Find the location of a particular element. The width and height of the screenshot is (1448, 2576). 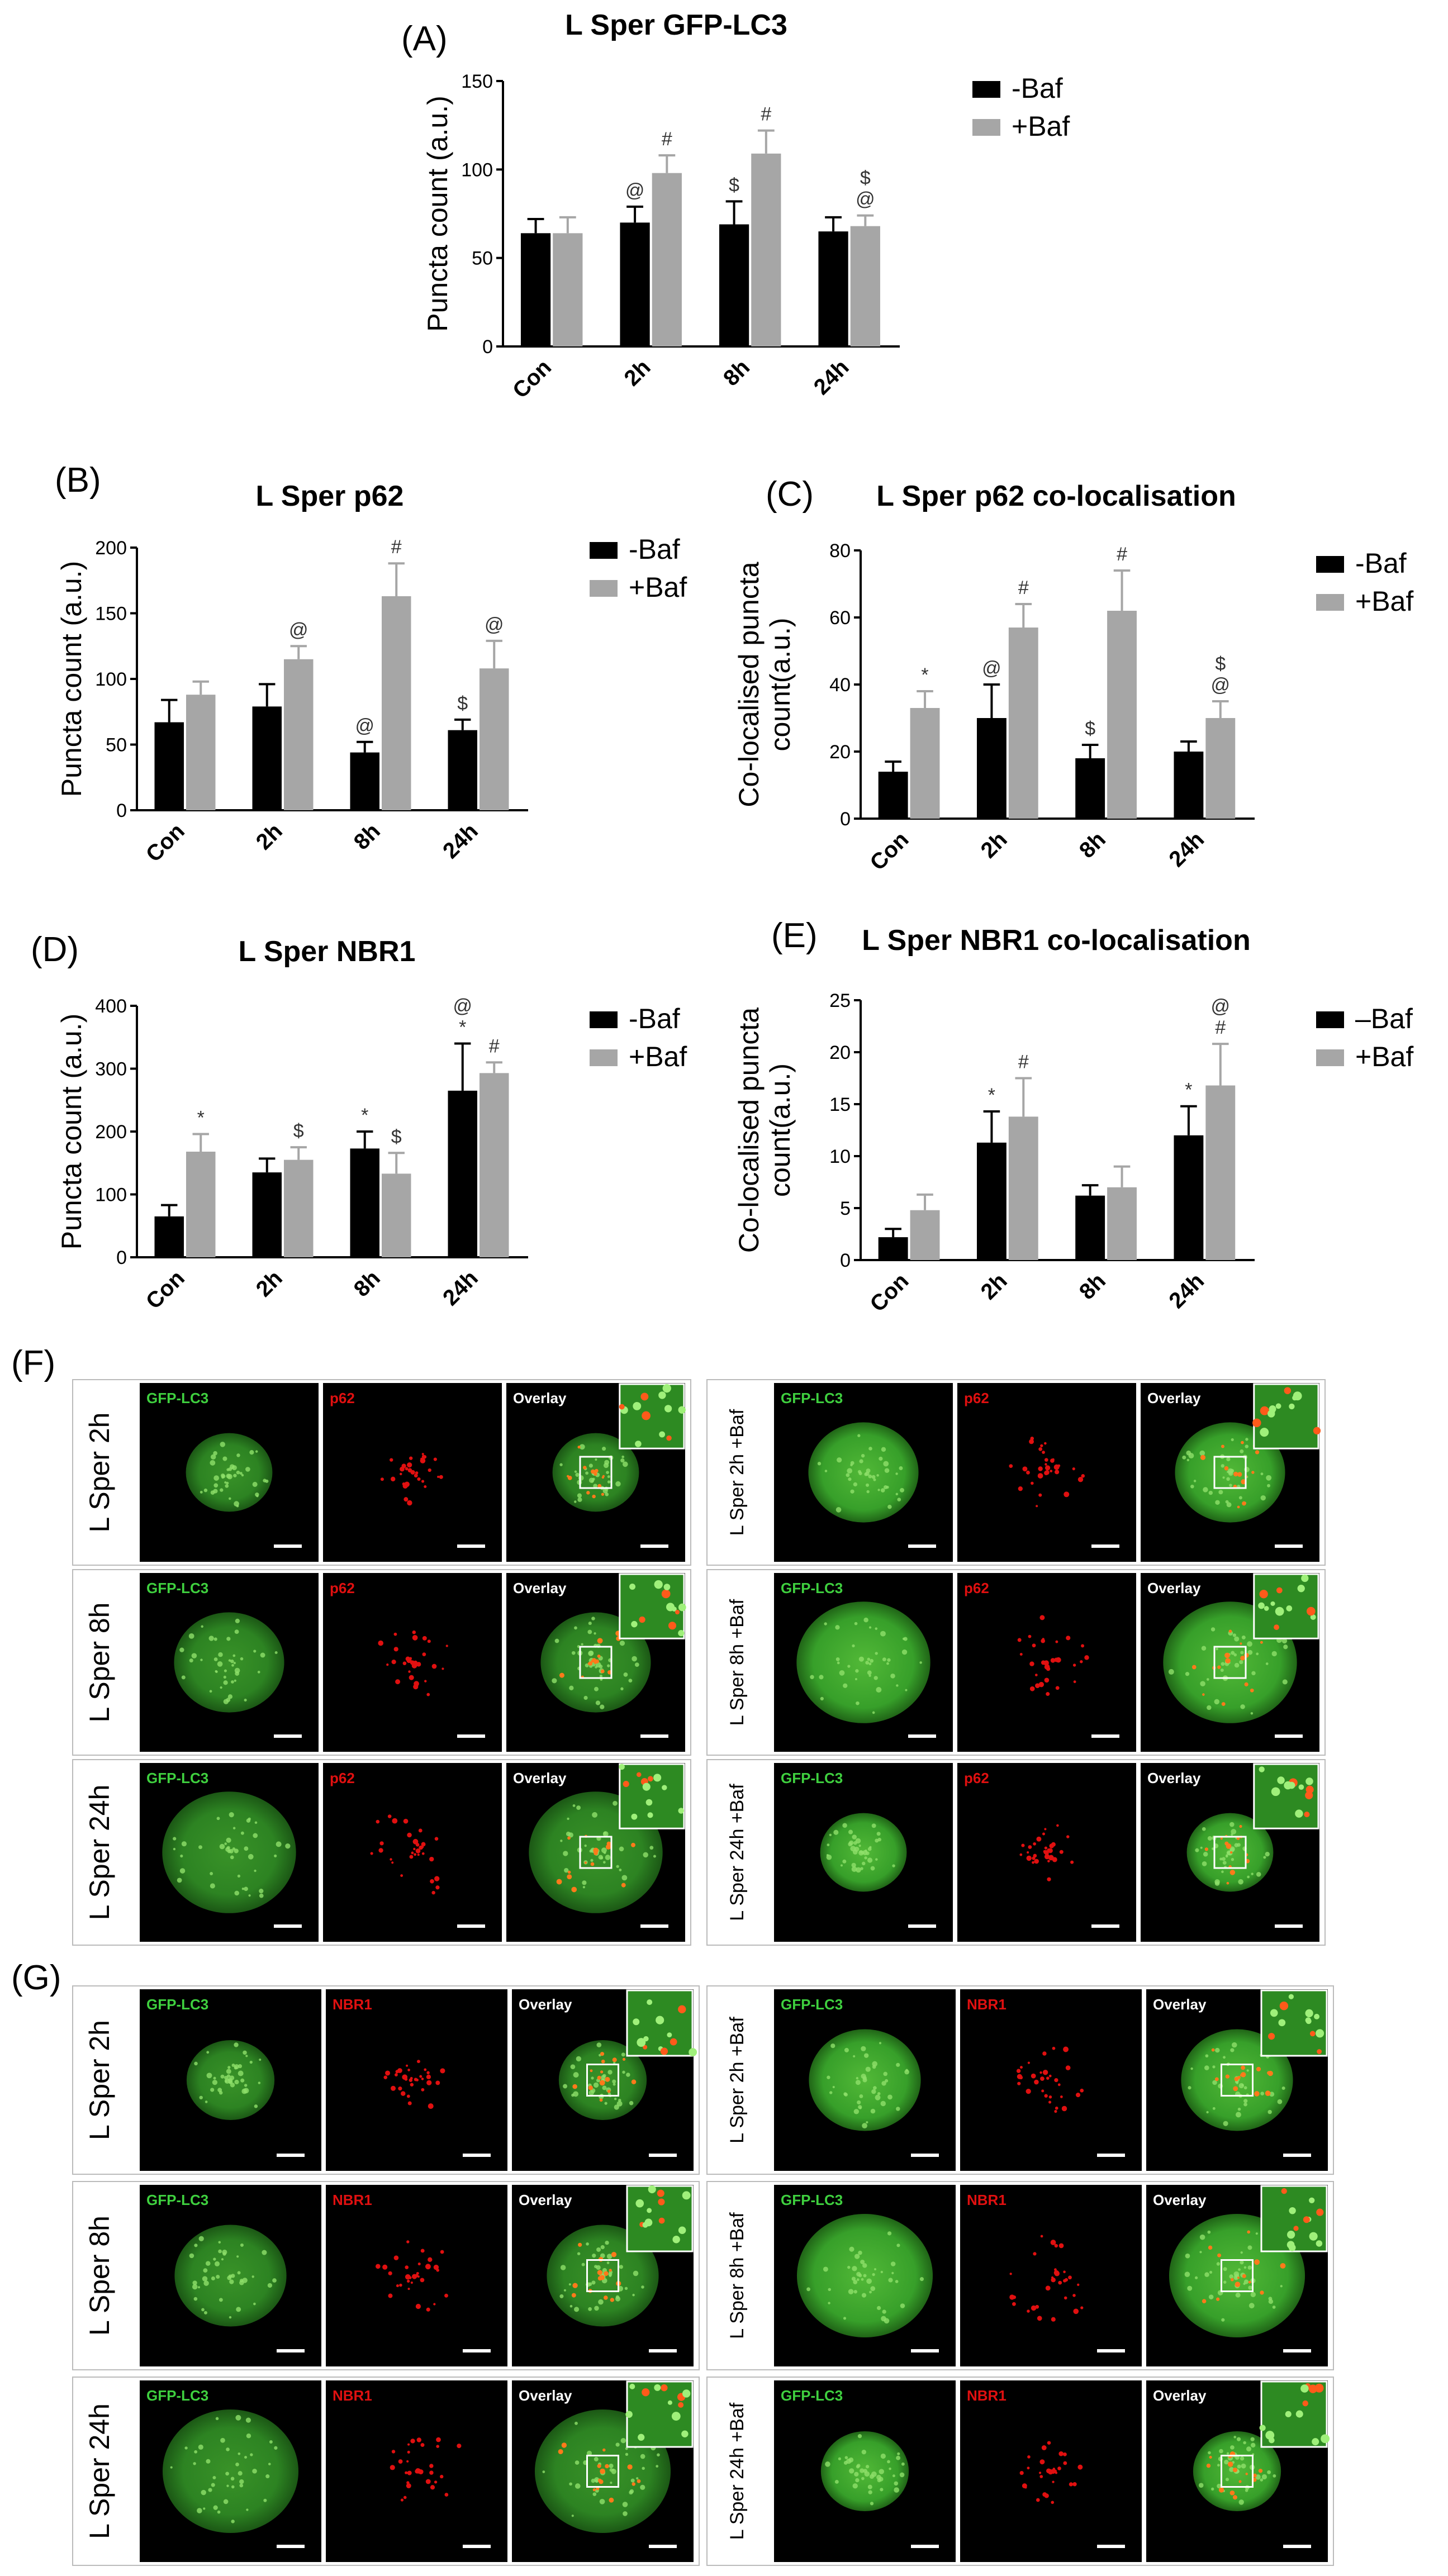

chart-title: L Sper NBR1 is located at coordinates (327, 952).